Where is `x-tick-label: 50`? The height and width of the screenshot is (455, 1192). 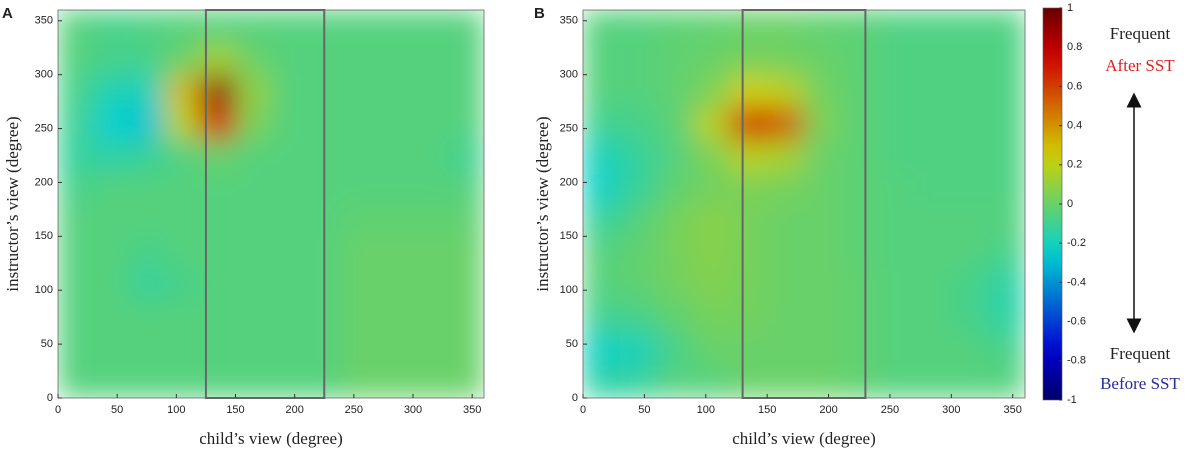 x-tick-label: 50 is located at coordinates (644, 410).